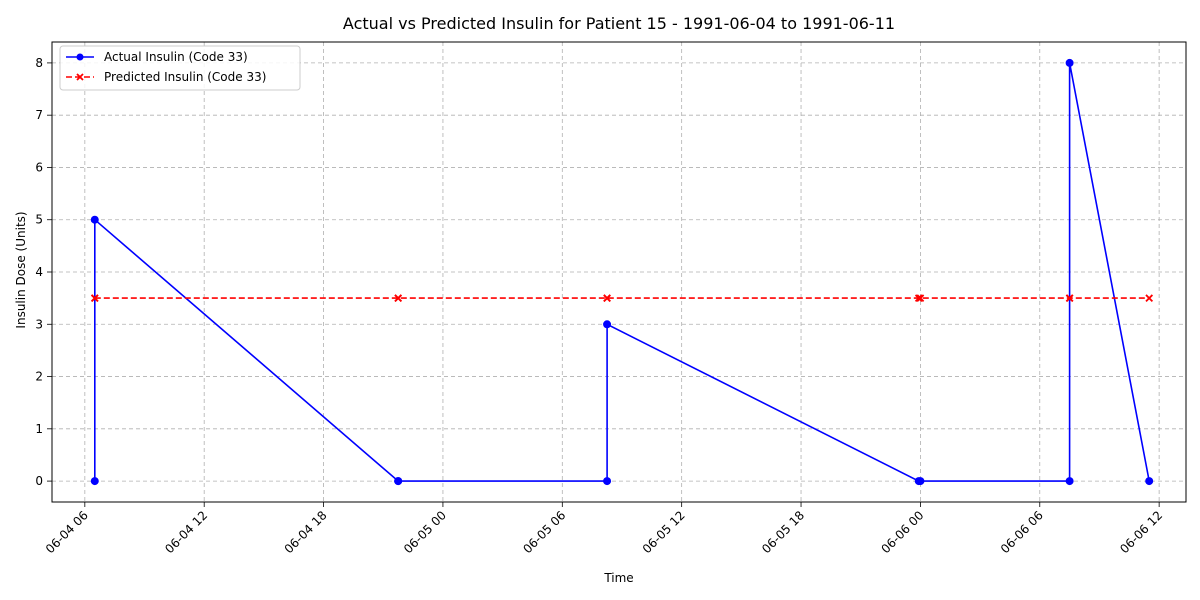 The width and height of the screenshot is (1200, 600). I want to click on x-tick-label: 06-05 18, so click(783, 532).